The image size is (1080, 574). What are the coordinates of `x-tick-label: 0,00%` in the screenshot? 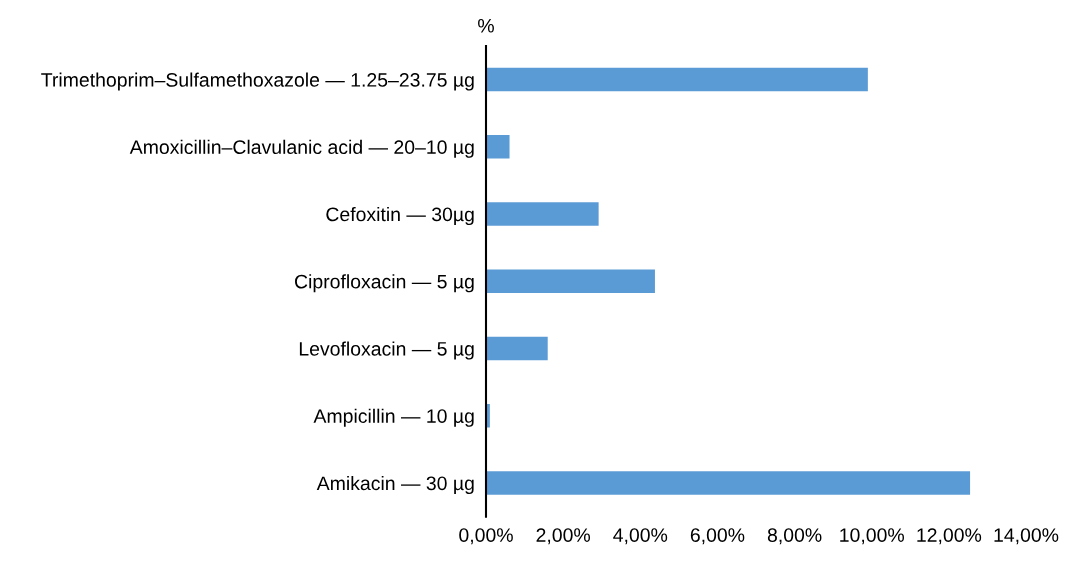 It's located at (486, 536).